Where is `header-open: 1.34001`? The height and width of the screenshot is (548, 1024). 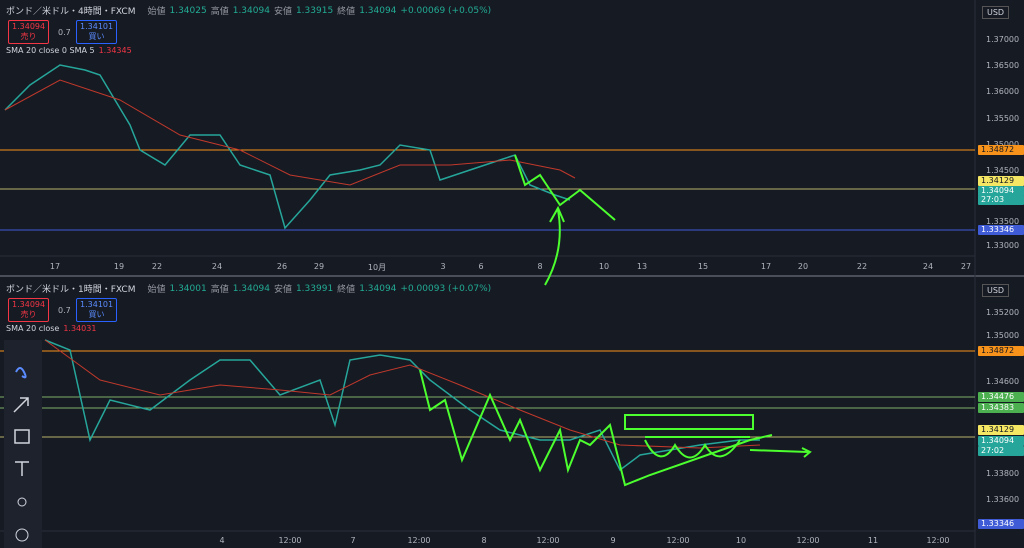
header-open: 1.34001 is located at coordinates (188, 288).